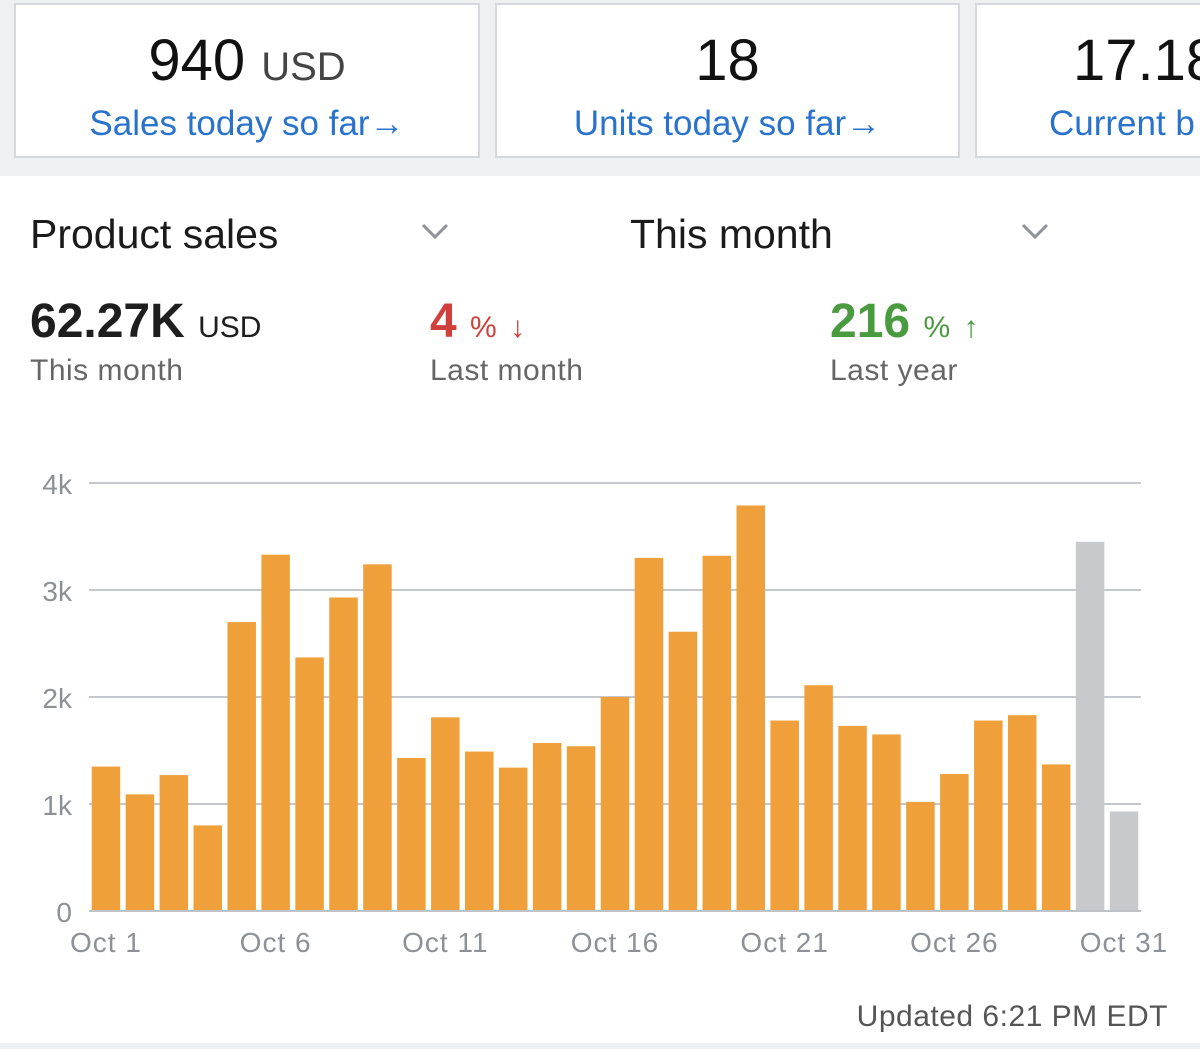 Image resolution: width=1200 pixels, height=1049 pixels. I want to click on bar: Oct 8: 2930, so click(343, 754).